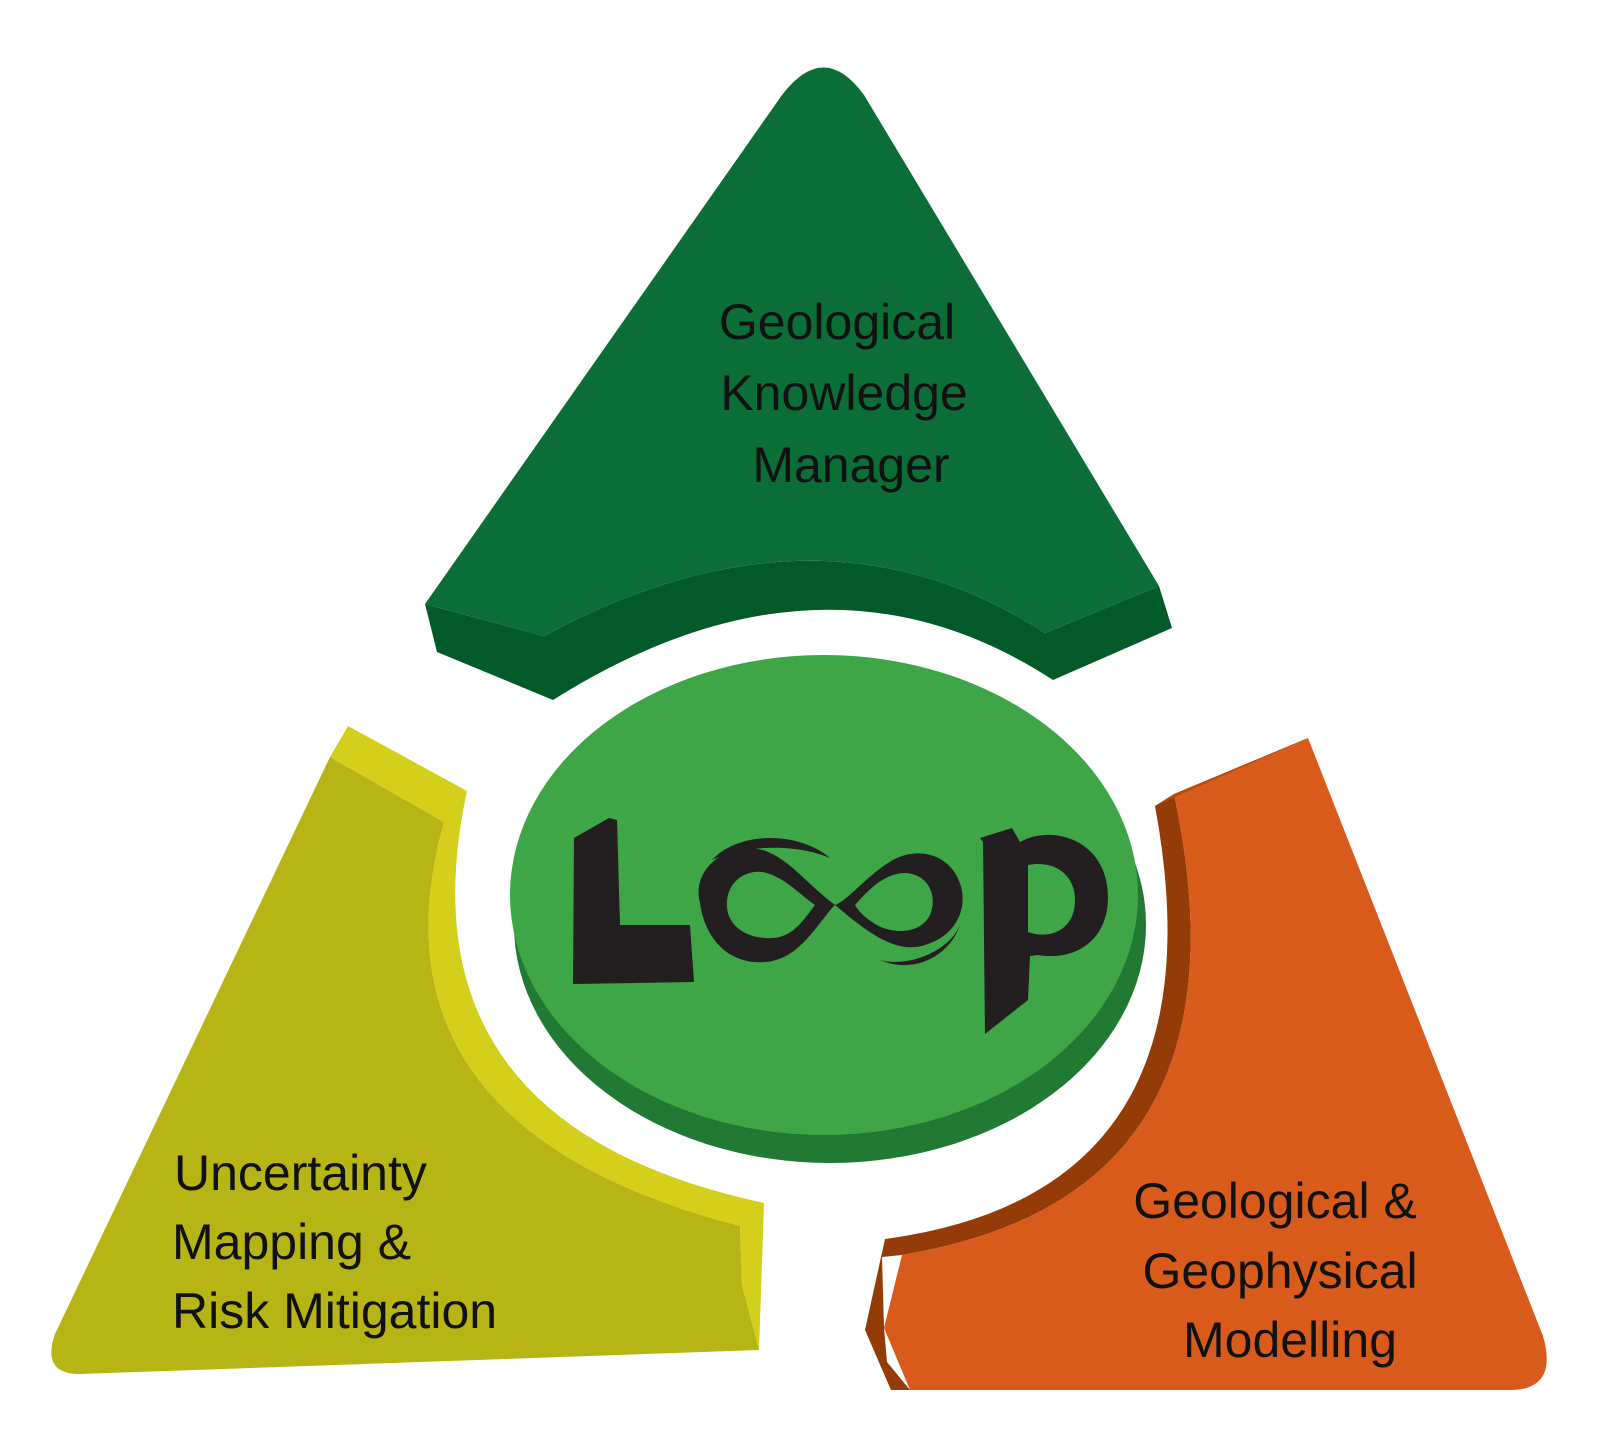 This screenshot has width=1600, height=1446. I want to click on segment-left-side, so click(547, 1038).